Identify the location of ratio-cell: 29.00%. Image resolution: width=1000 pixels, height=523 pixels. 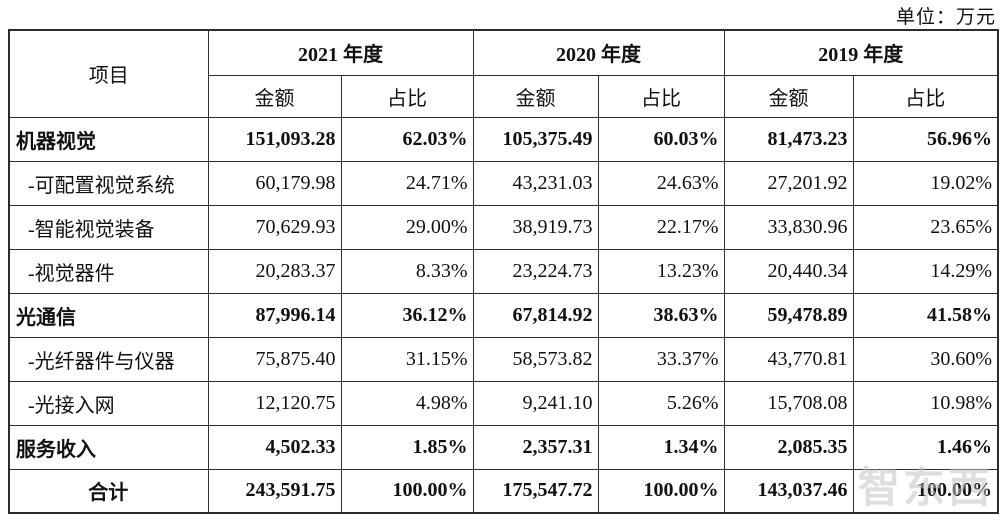
(407, 227).